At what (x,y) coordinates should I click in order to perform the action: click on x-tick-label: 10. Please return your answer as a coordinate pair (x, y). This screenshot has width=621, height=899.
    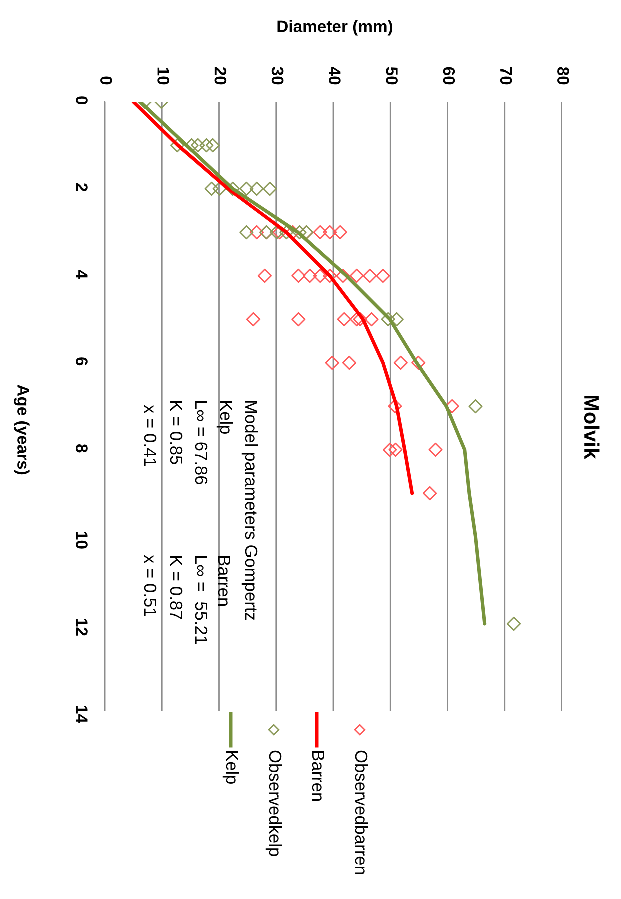
    Looking at the image, I should click on (164, 76).